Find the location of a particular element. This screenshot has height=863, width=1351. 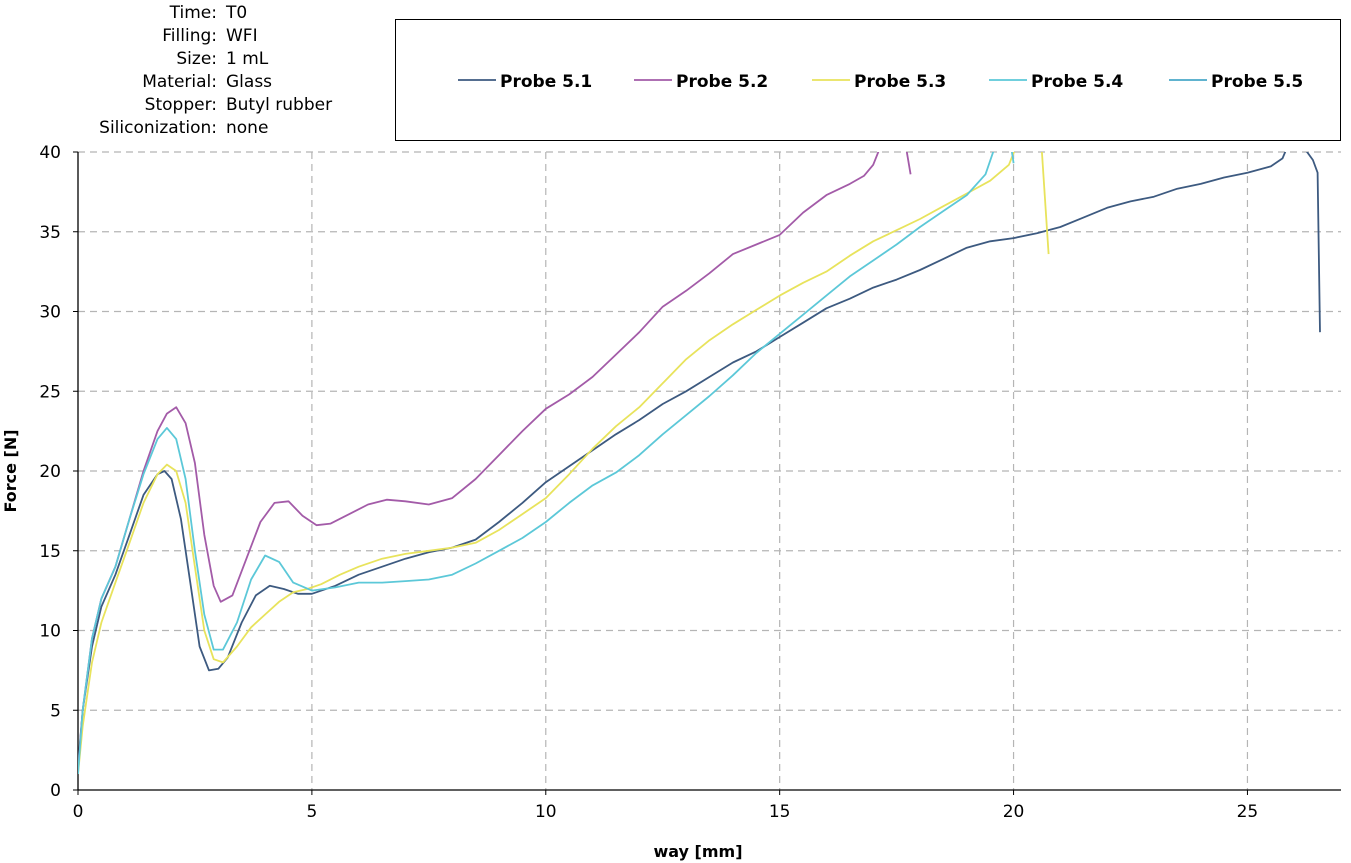

legend-box is located at coordinates (868, 80).